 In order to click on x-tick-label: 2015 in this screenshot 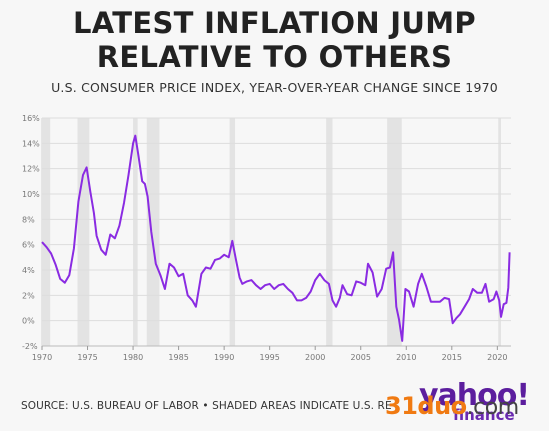, I will do `click(452, 357)`.